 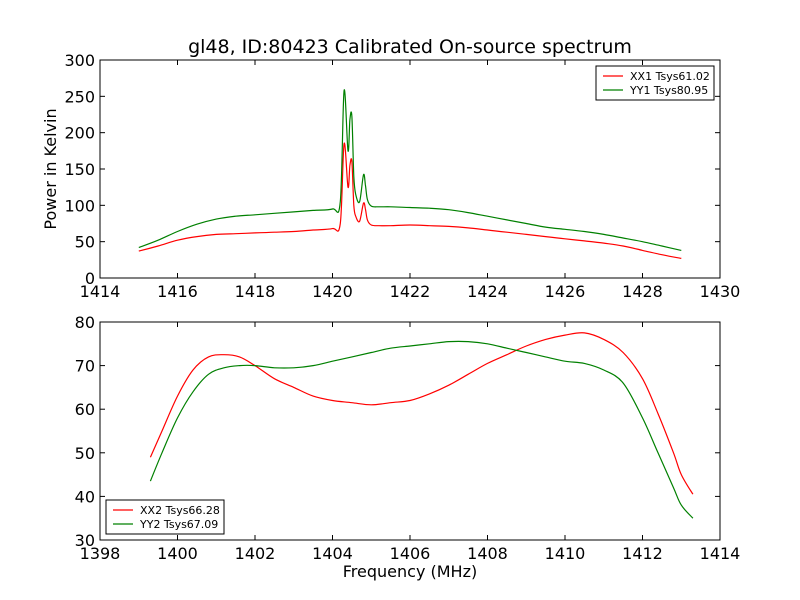 What do you see at coordinates (255, 553) in the screenshot?
I see `x-tick-label: 1402` at bounding box center [255, 553].